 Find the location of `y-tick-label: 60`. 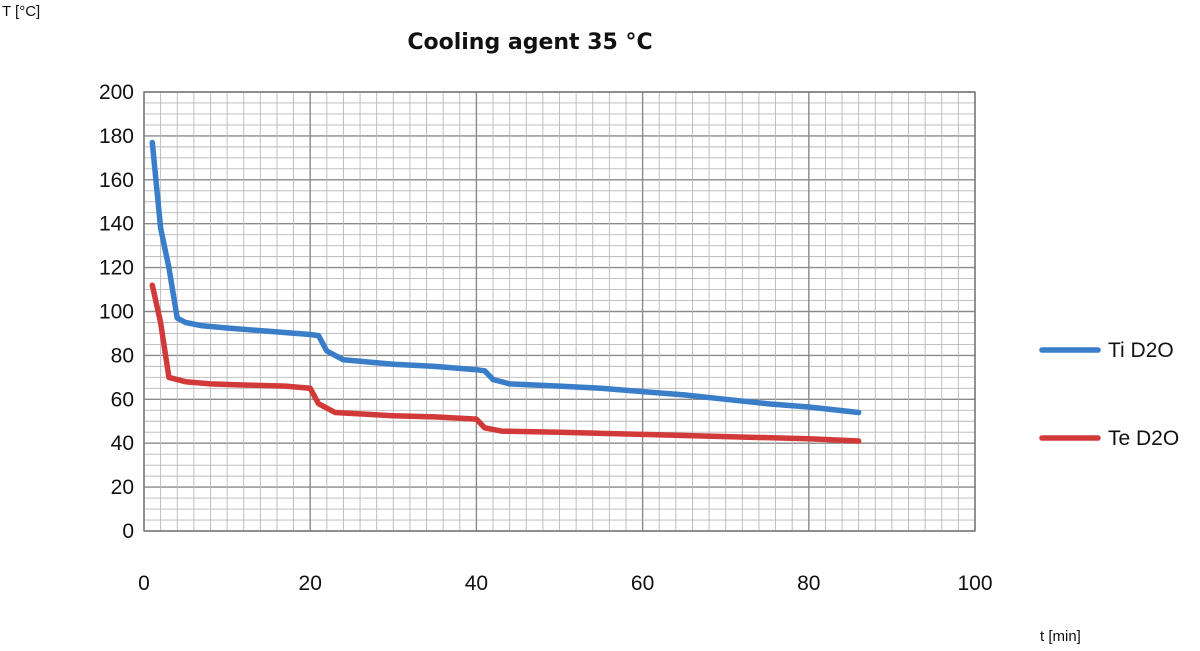

y-tick-label: 60 is located at coordinates (122, 399).